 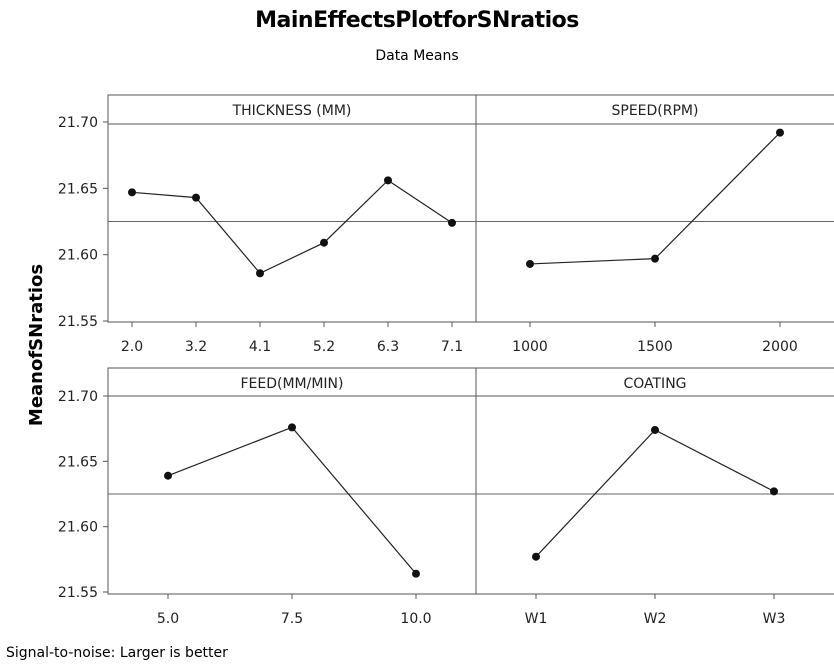 I want to click on series-line-thickness-mm, so click(x=292, y=226).